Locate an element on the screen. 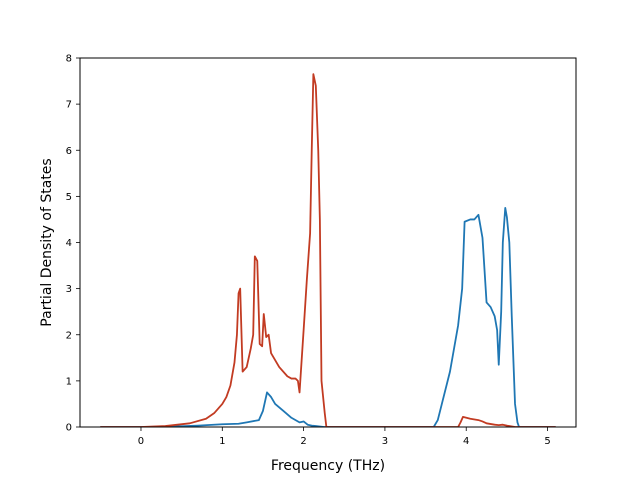  x-axis-label: Frequency (THz) is located at coordinates (328, 466).